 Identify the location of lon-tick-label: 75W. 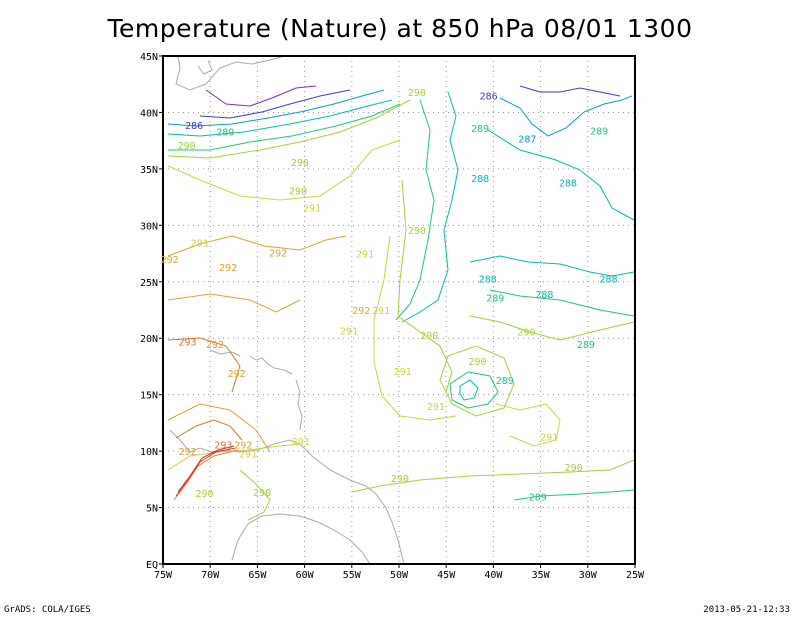
(163, 575).